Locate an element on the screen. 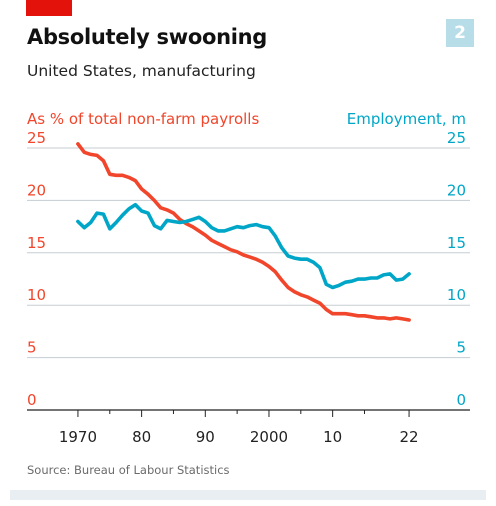 Image resolution: width=496 pixels, height=506 pixels. right-tick-label: 25 is located at coordinates (456, 138).